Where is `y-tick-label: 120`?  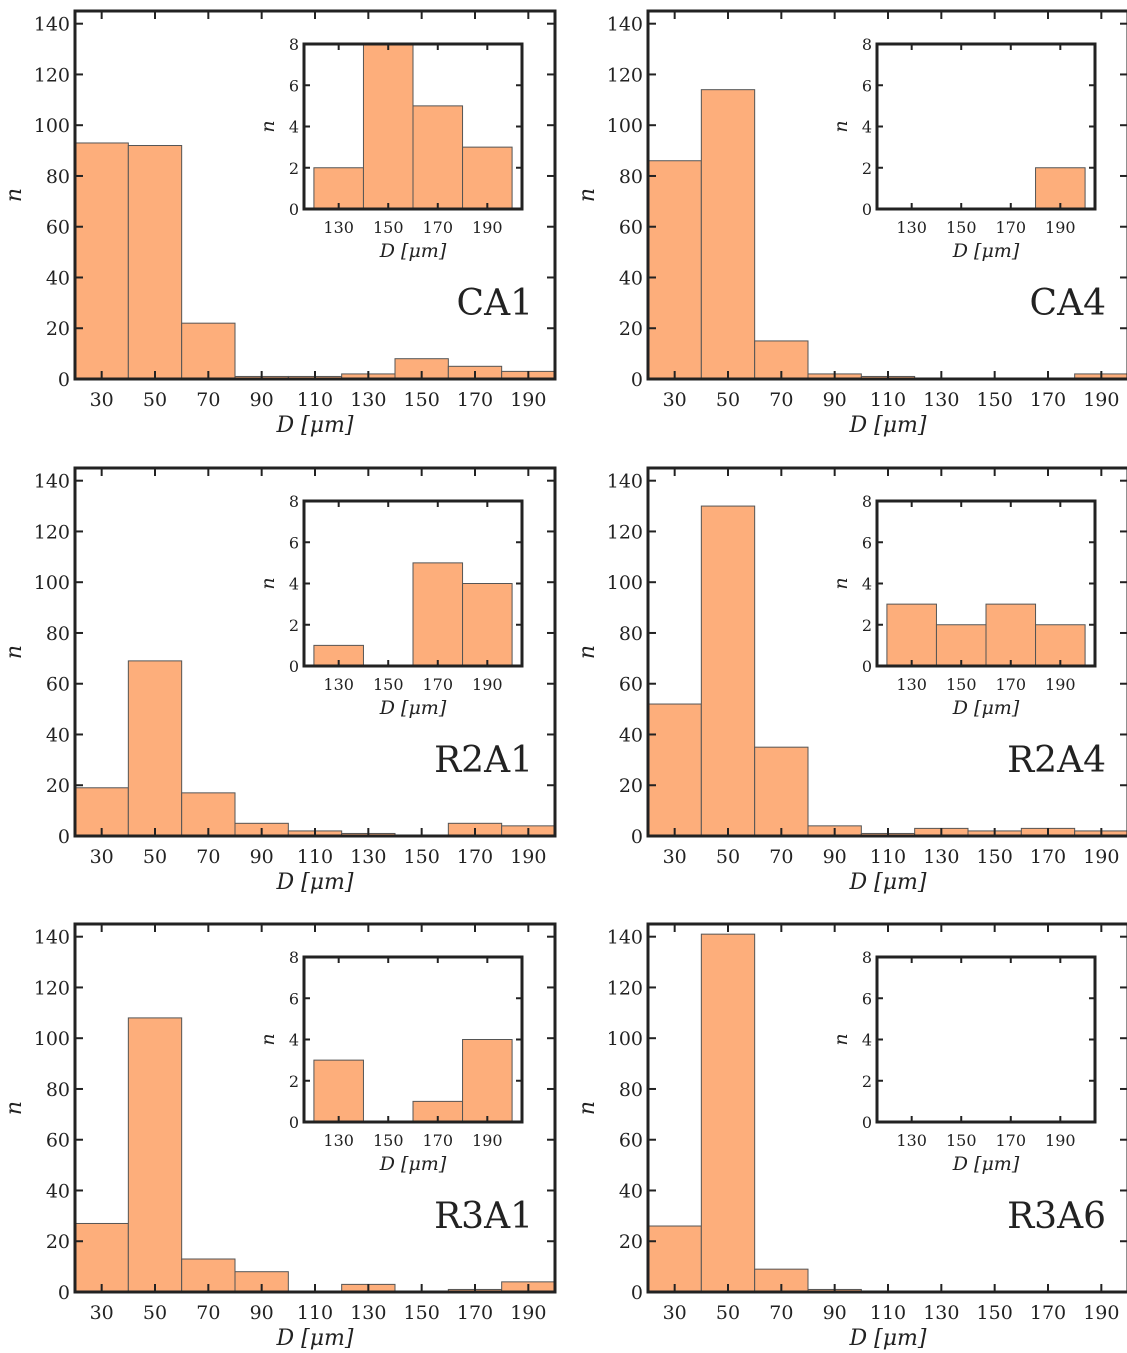 y-tick-label: 120 is located at coordinates (625, 75).